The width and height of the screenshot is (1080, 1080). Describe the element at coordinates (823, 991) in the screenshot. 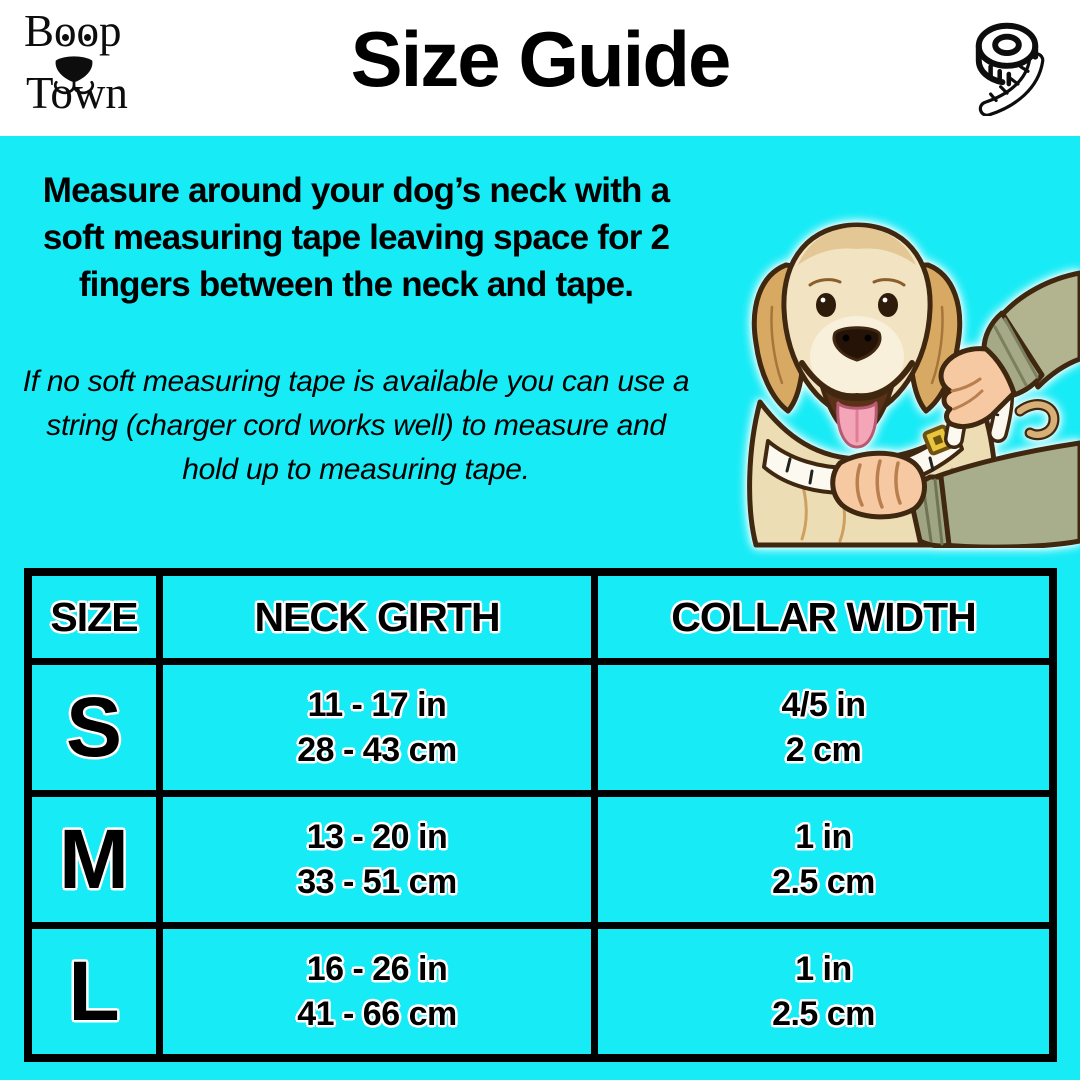

I see `table-row-l-collar-width: 1 in 2.5 cm` at that location.